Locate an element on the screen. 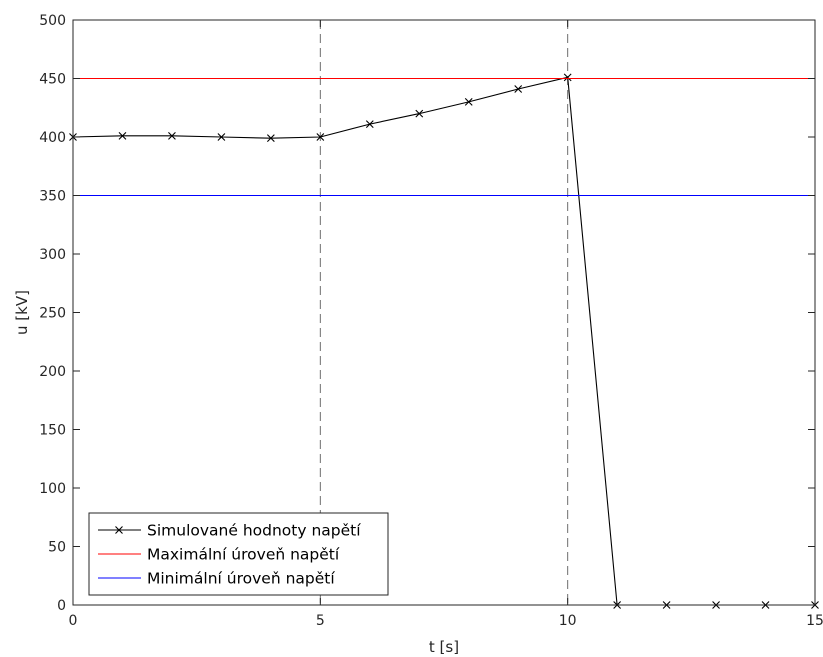 This screenshot has height=657, width=823. y-tick-label: 250 is located at coordinates (52, 314).